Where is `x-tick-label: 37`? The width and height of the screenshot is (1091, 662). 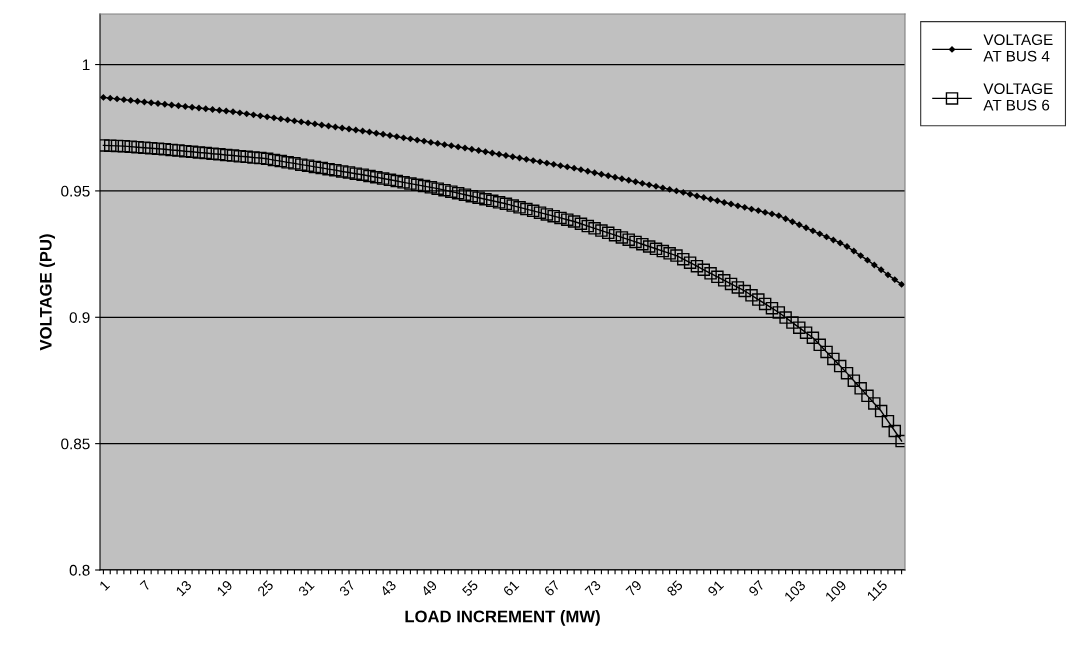
x-tick-label: 37 is located at coordinates (347, 588).